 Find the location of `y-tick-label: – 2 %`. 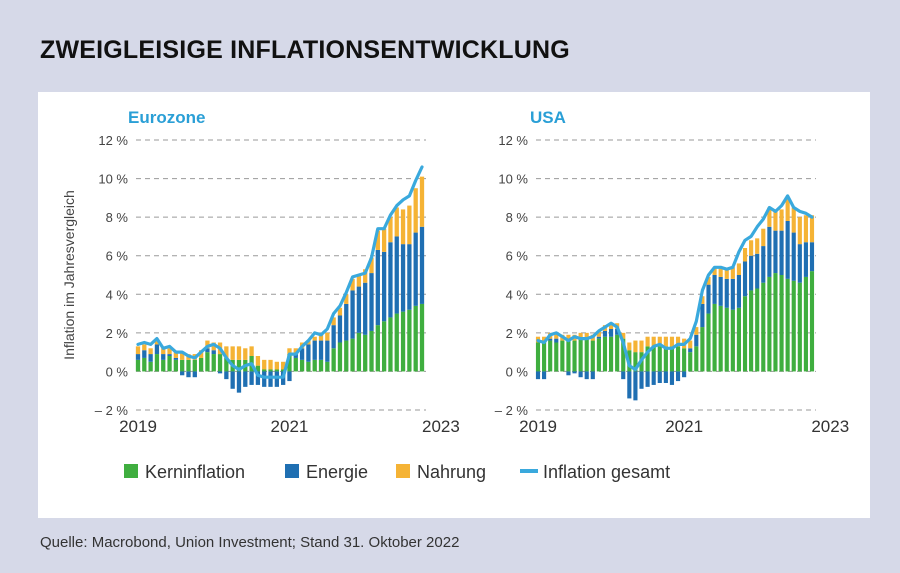

y-tick-label: – 2 % is located at coordinates (112, 410).